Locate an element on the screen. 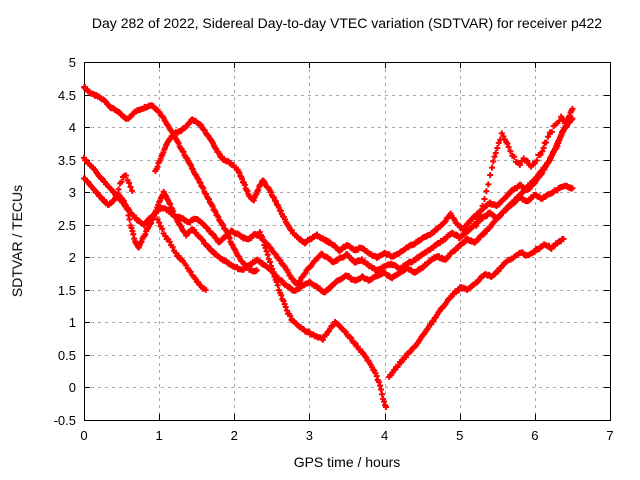 The image size is (640, 480). x-tick-label: 3 is located at coordinates (309, 435).